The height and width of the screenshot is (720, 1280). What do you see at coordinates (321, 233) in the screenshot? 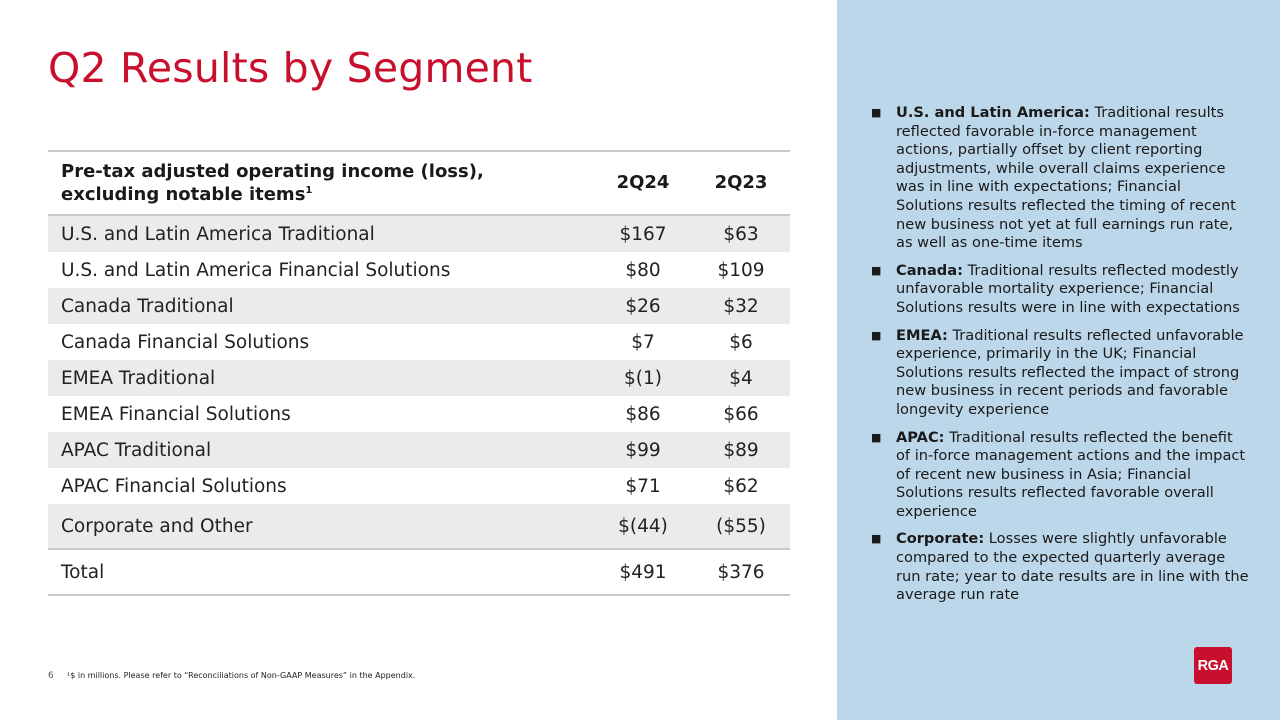
I see `segment-name: U.S. and Latin America Traditional` at bounding box center [321, 233].